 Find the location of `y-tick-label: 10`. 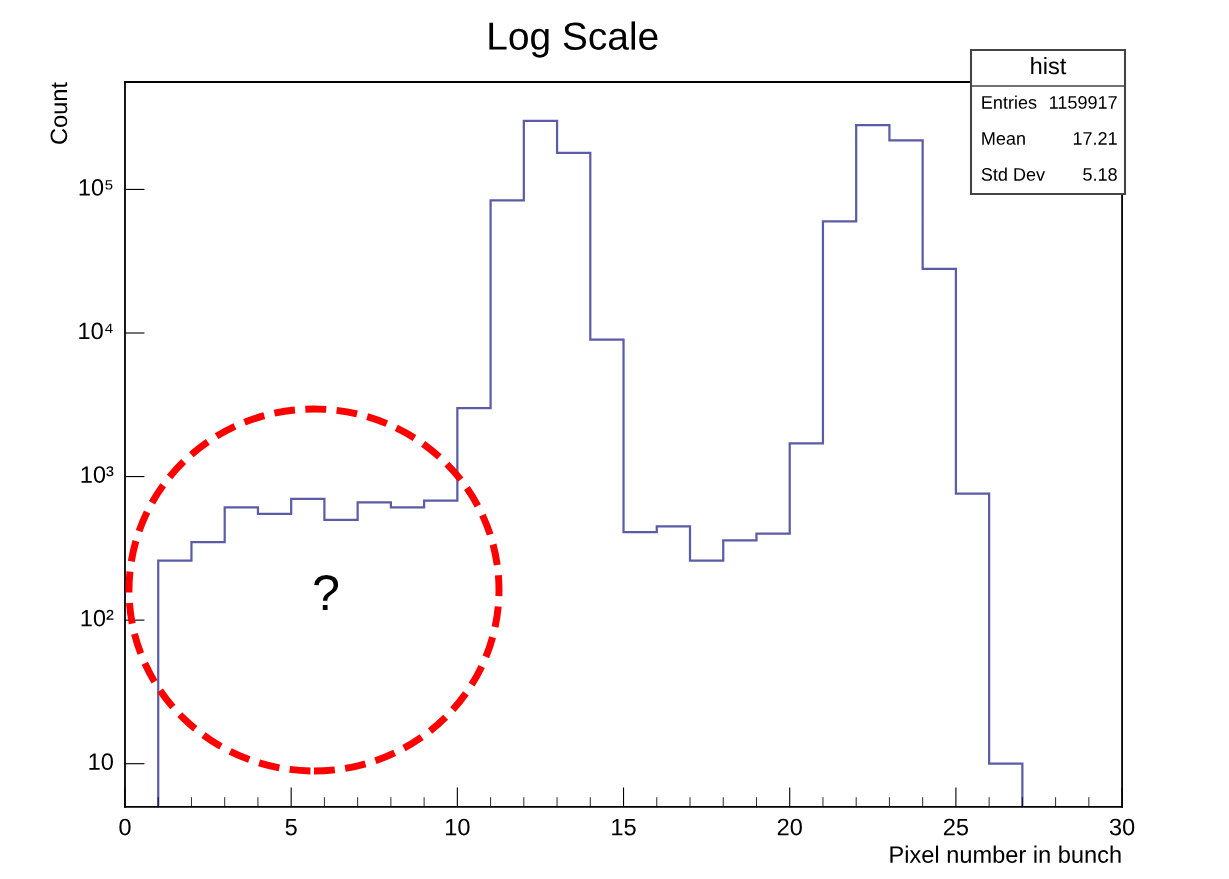

y-tick-label: 10 is located at coordinates (101, 762).